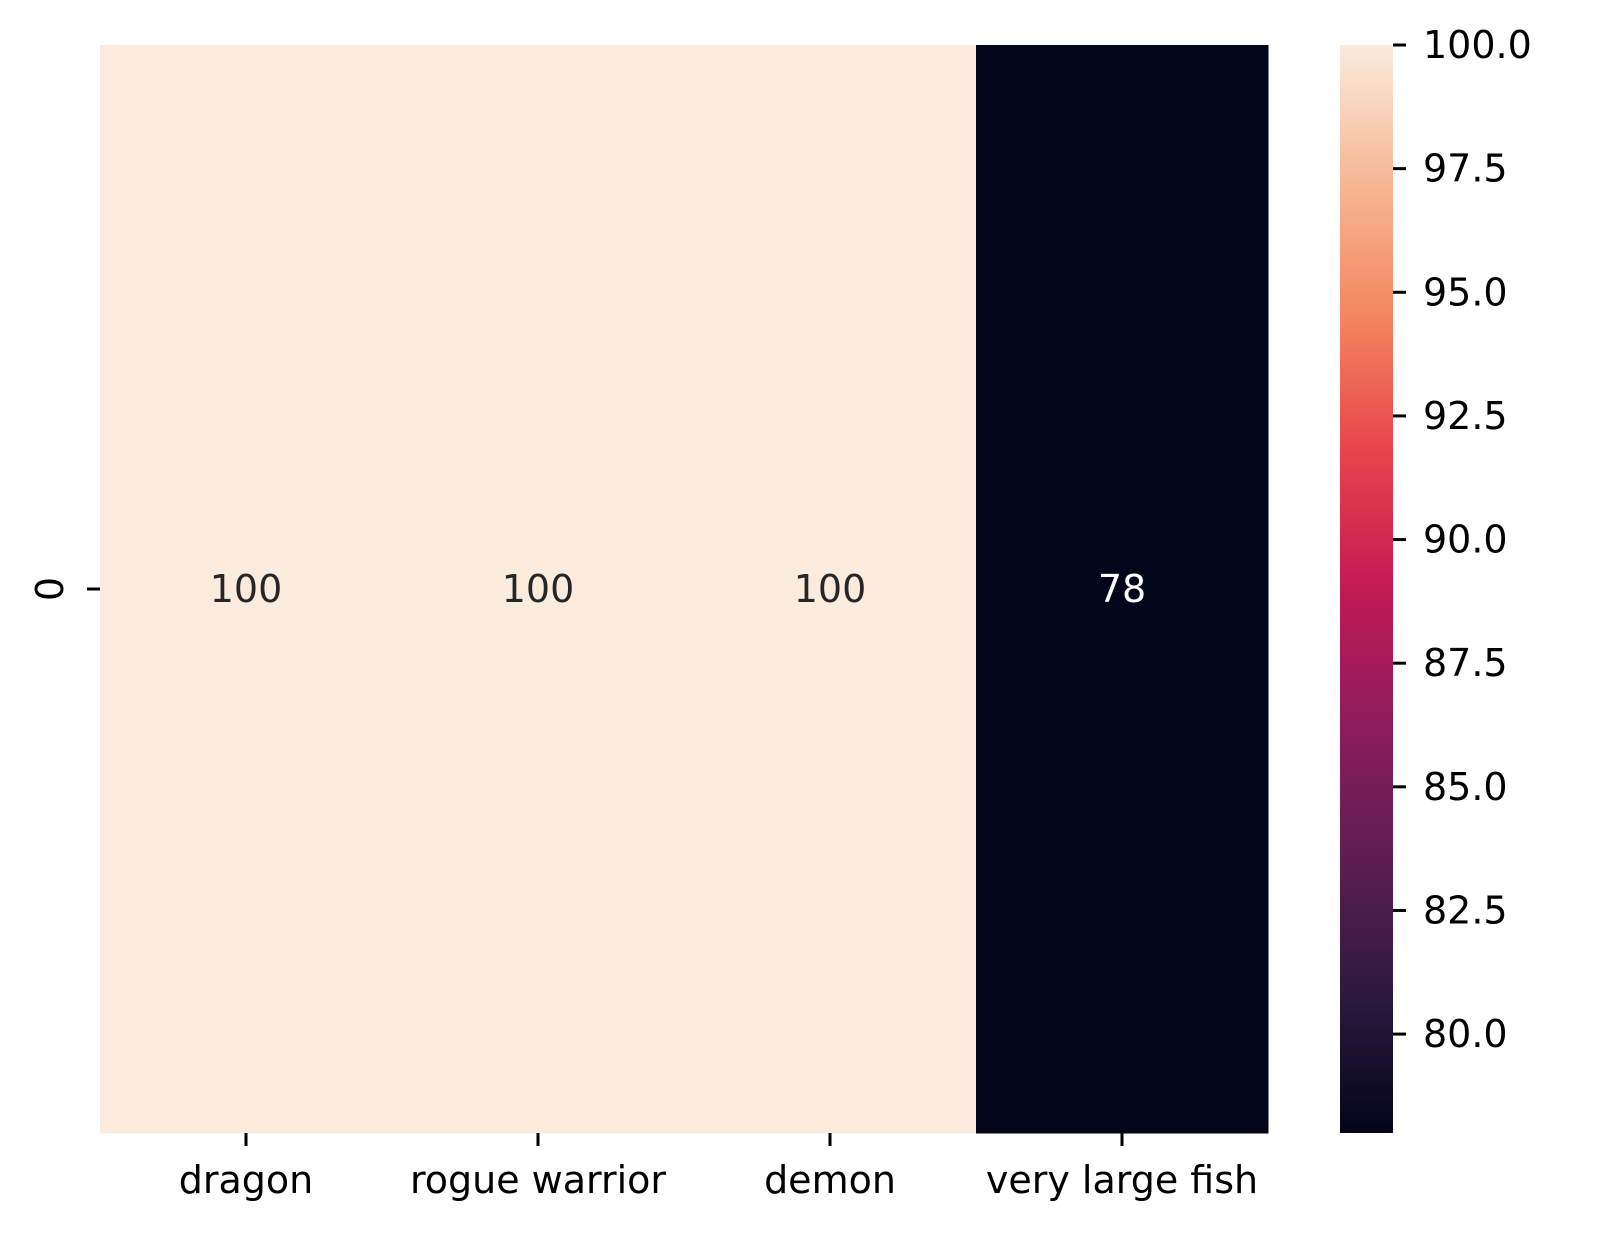 This screenshot has width=1599, height=1256. I want to click on x-axis: dragon rogue warrior demon very large fish, so click(718, 1167).